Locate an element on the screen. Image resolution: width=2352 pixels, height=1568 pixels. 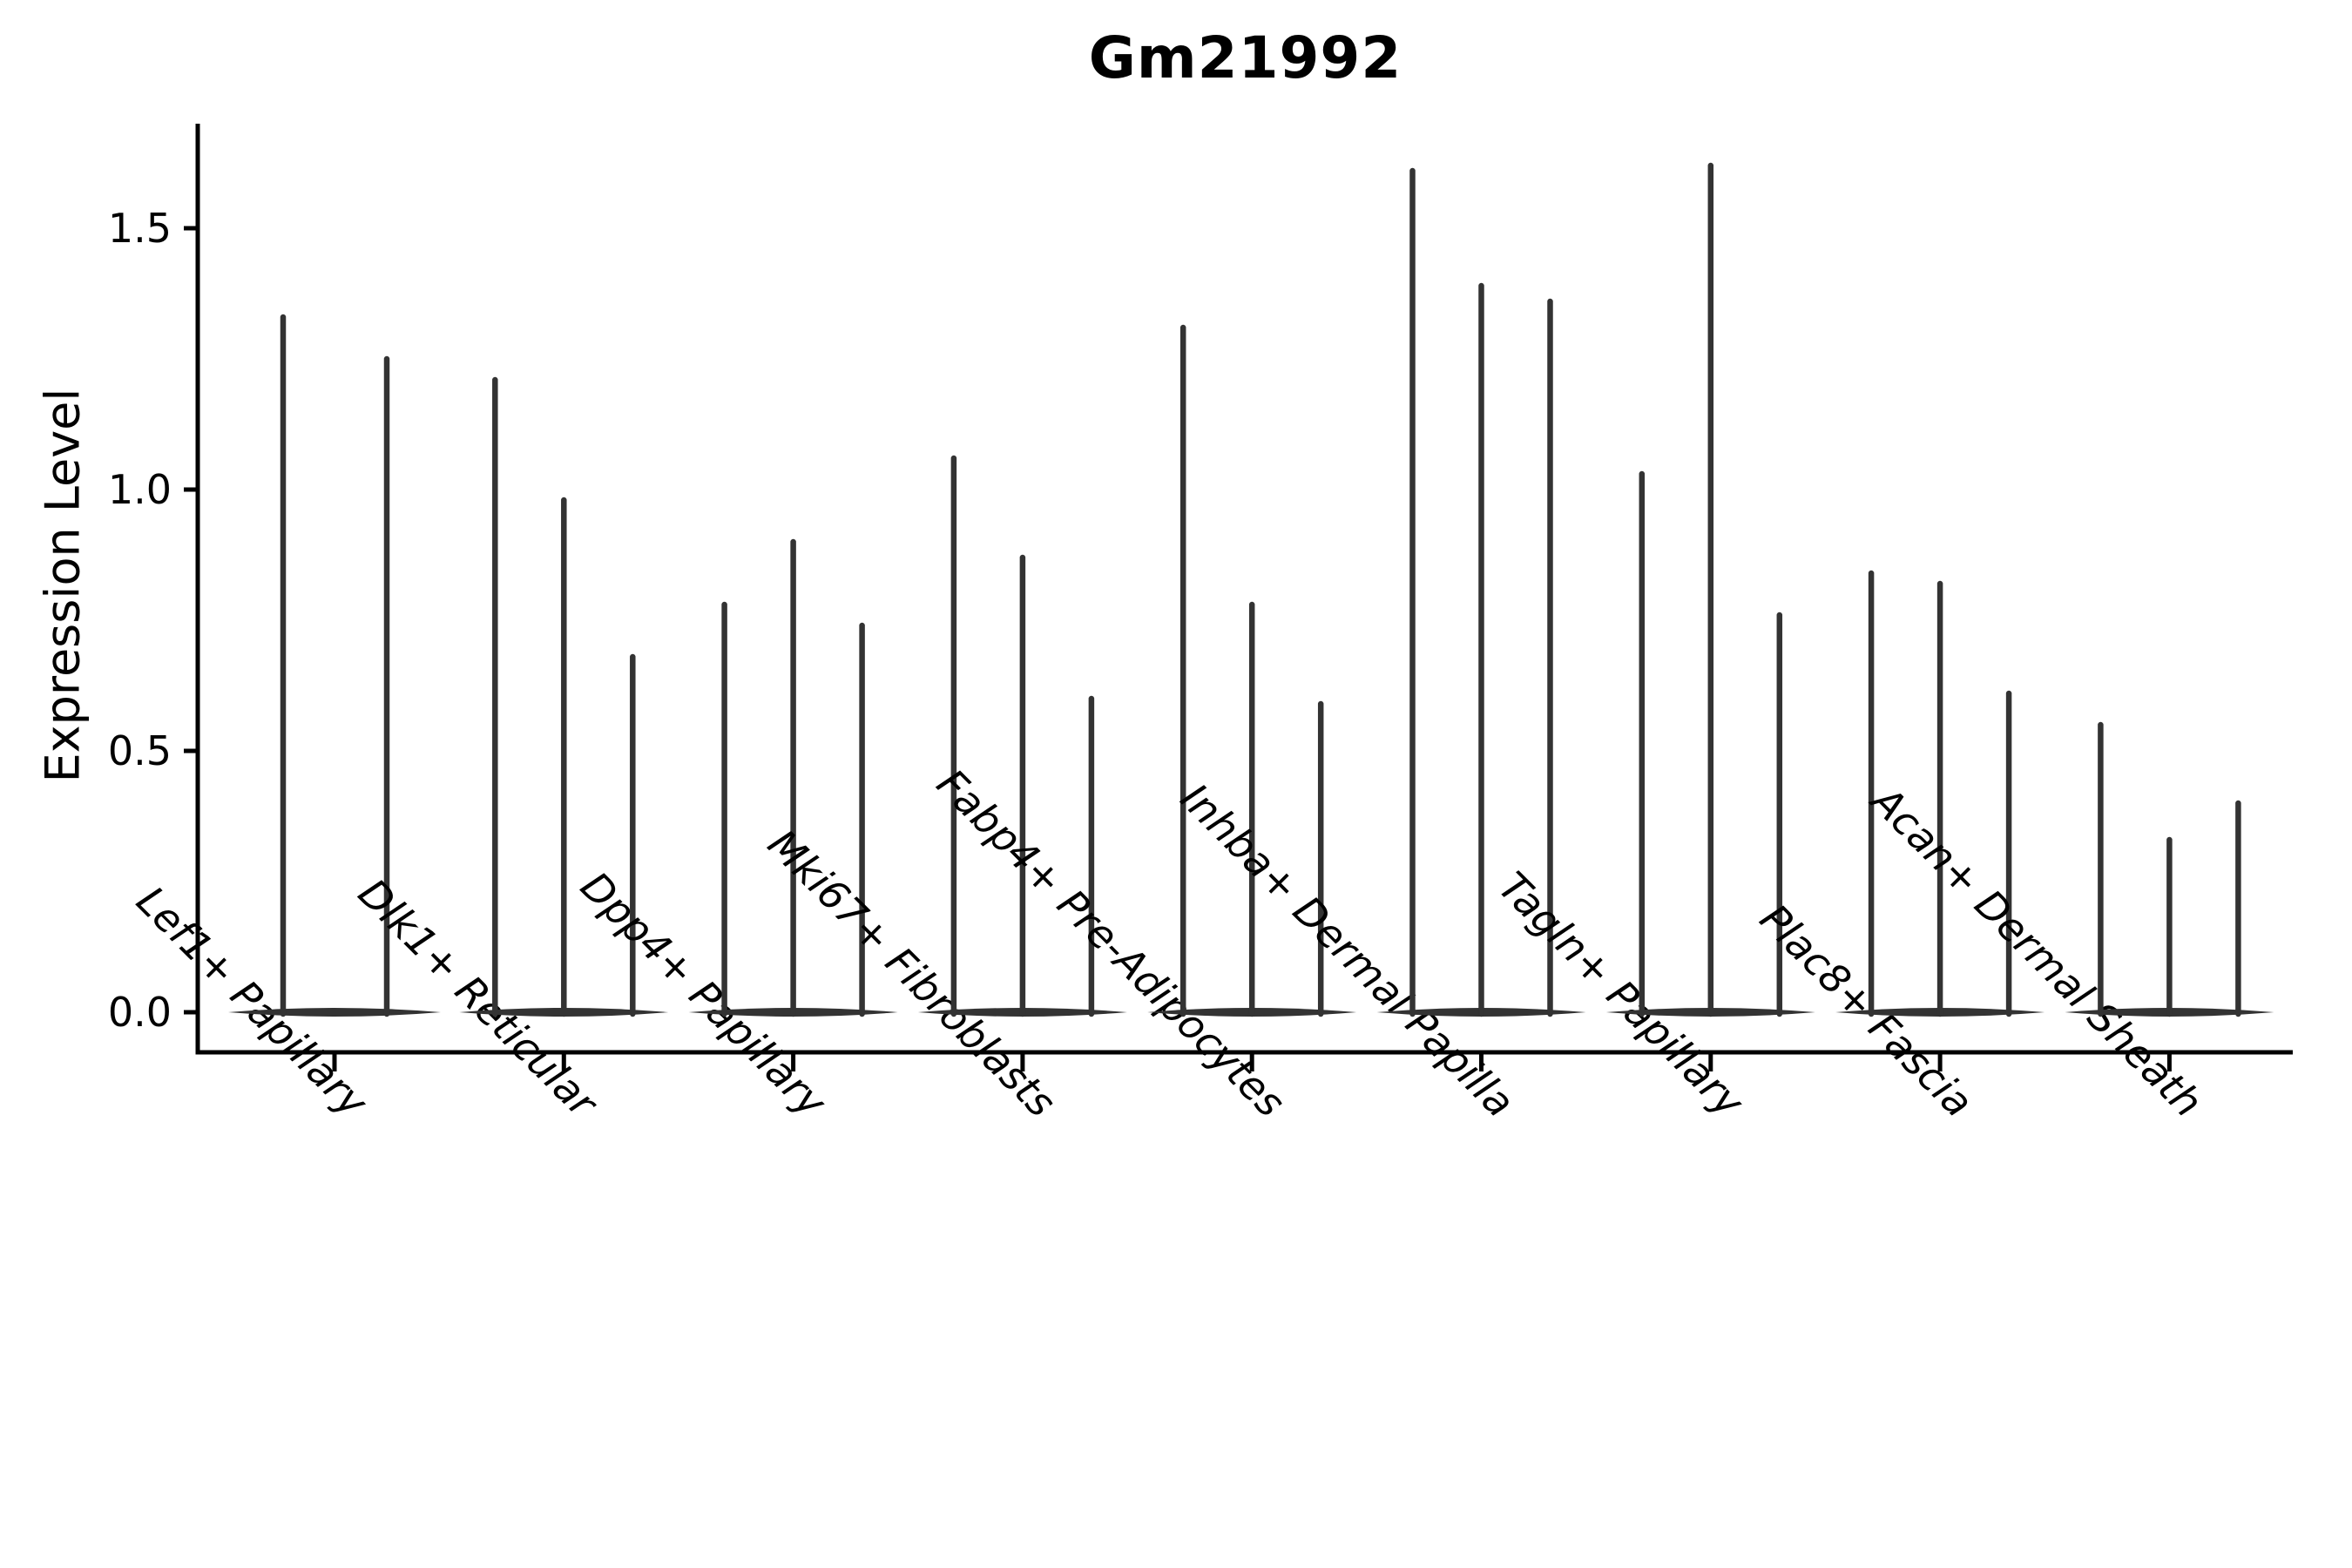
chart-title: Gm21992 is located at coordinates (1245, 58).